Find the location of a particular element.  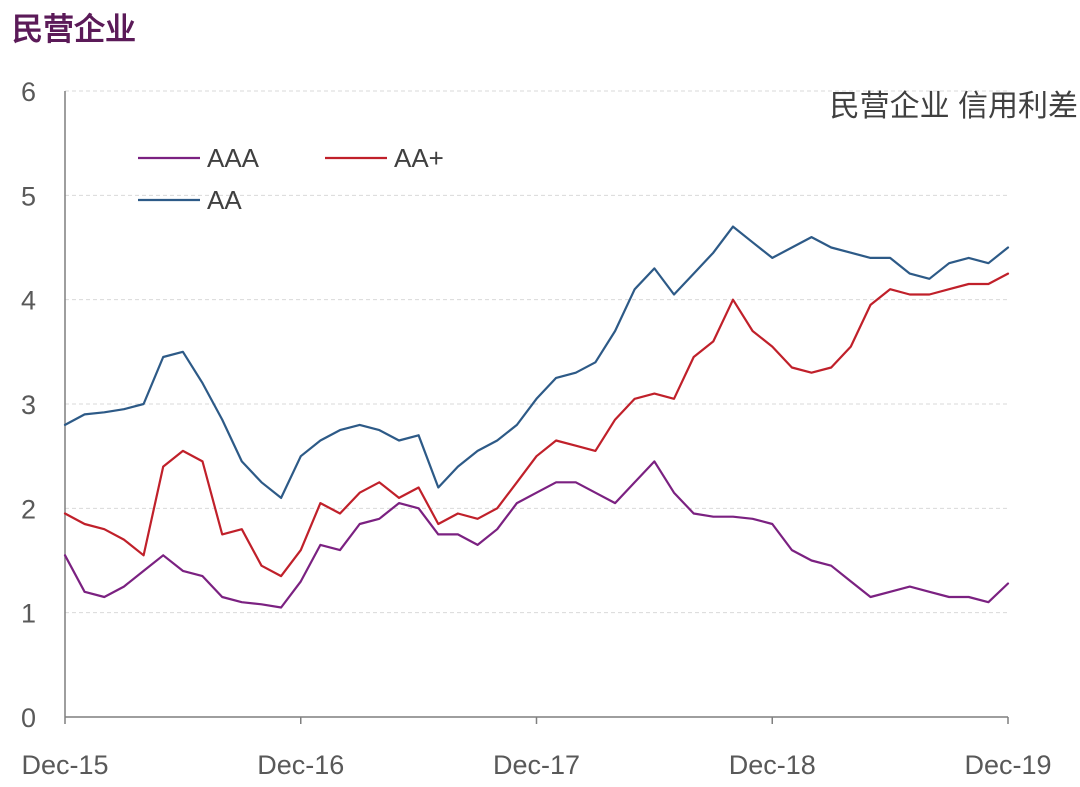

x-tick-label: Dec-19 is located at coordinates (1007, 765).